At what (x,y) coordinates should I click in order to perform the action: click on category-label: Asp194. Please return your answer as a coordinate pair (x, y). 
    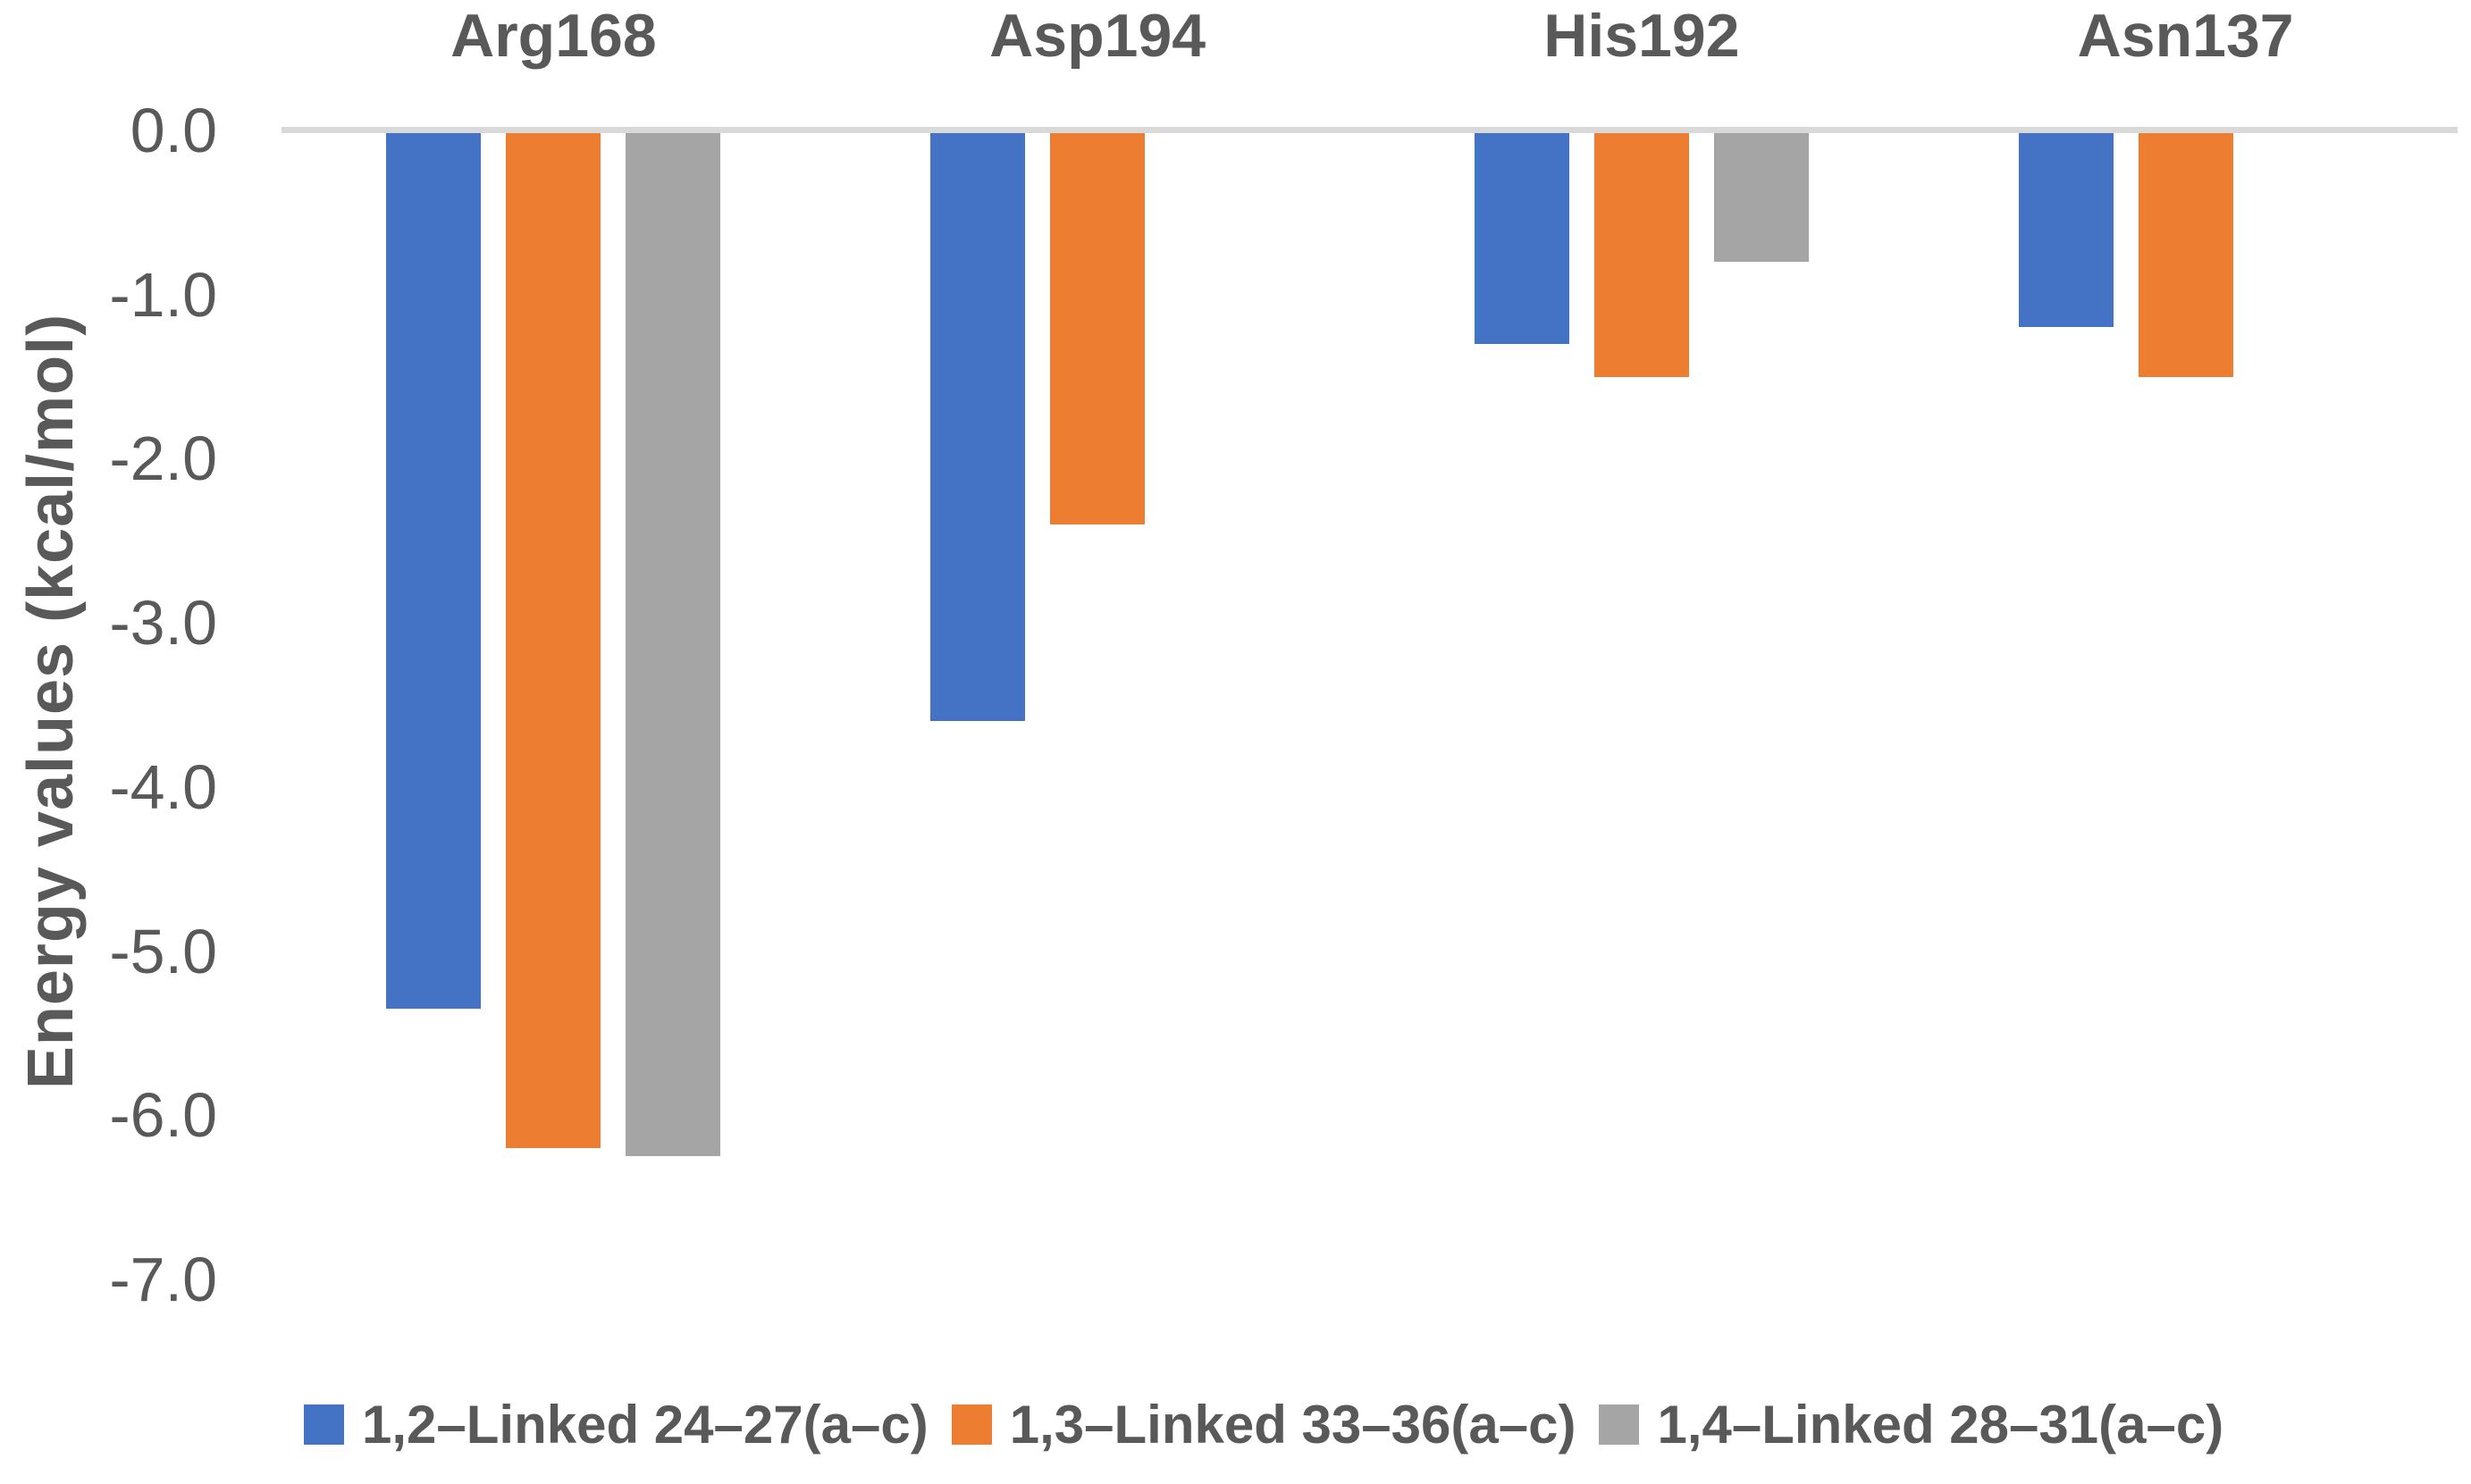
    Looking at the image, I should click on (1098, 36).